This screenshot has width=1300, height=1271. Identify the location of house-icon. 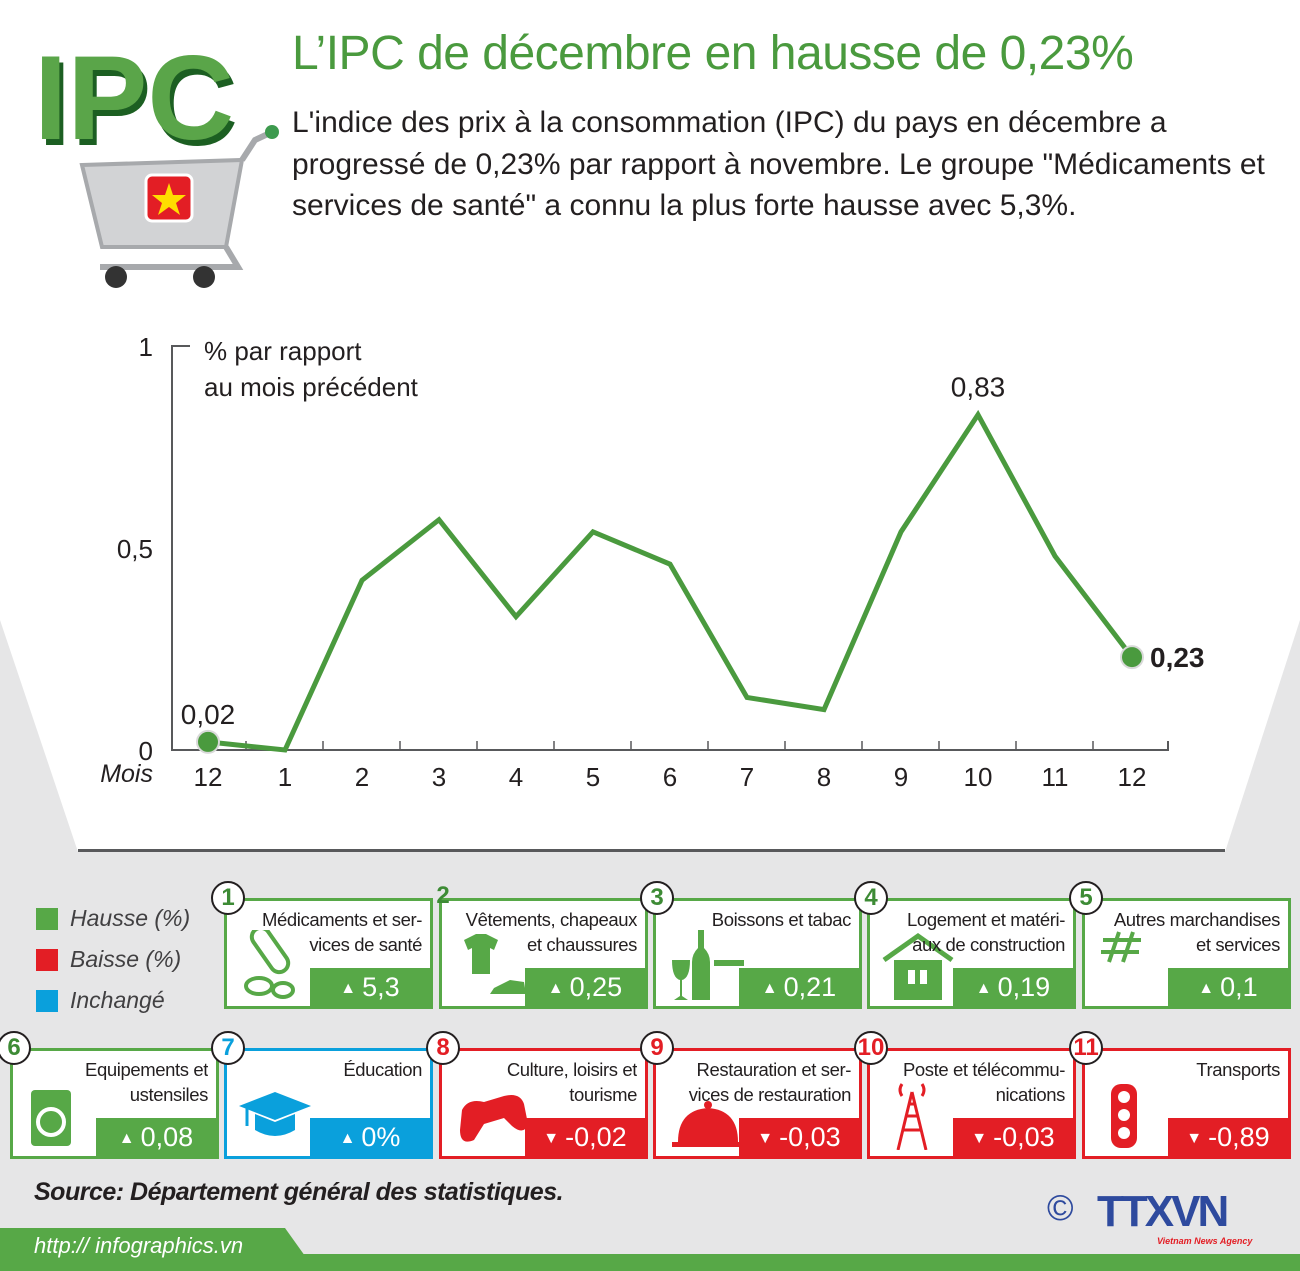
(918, 966).